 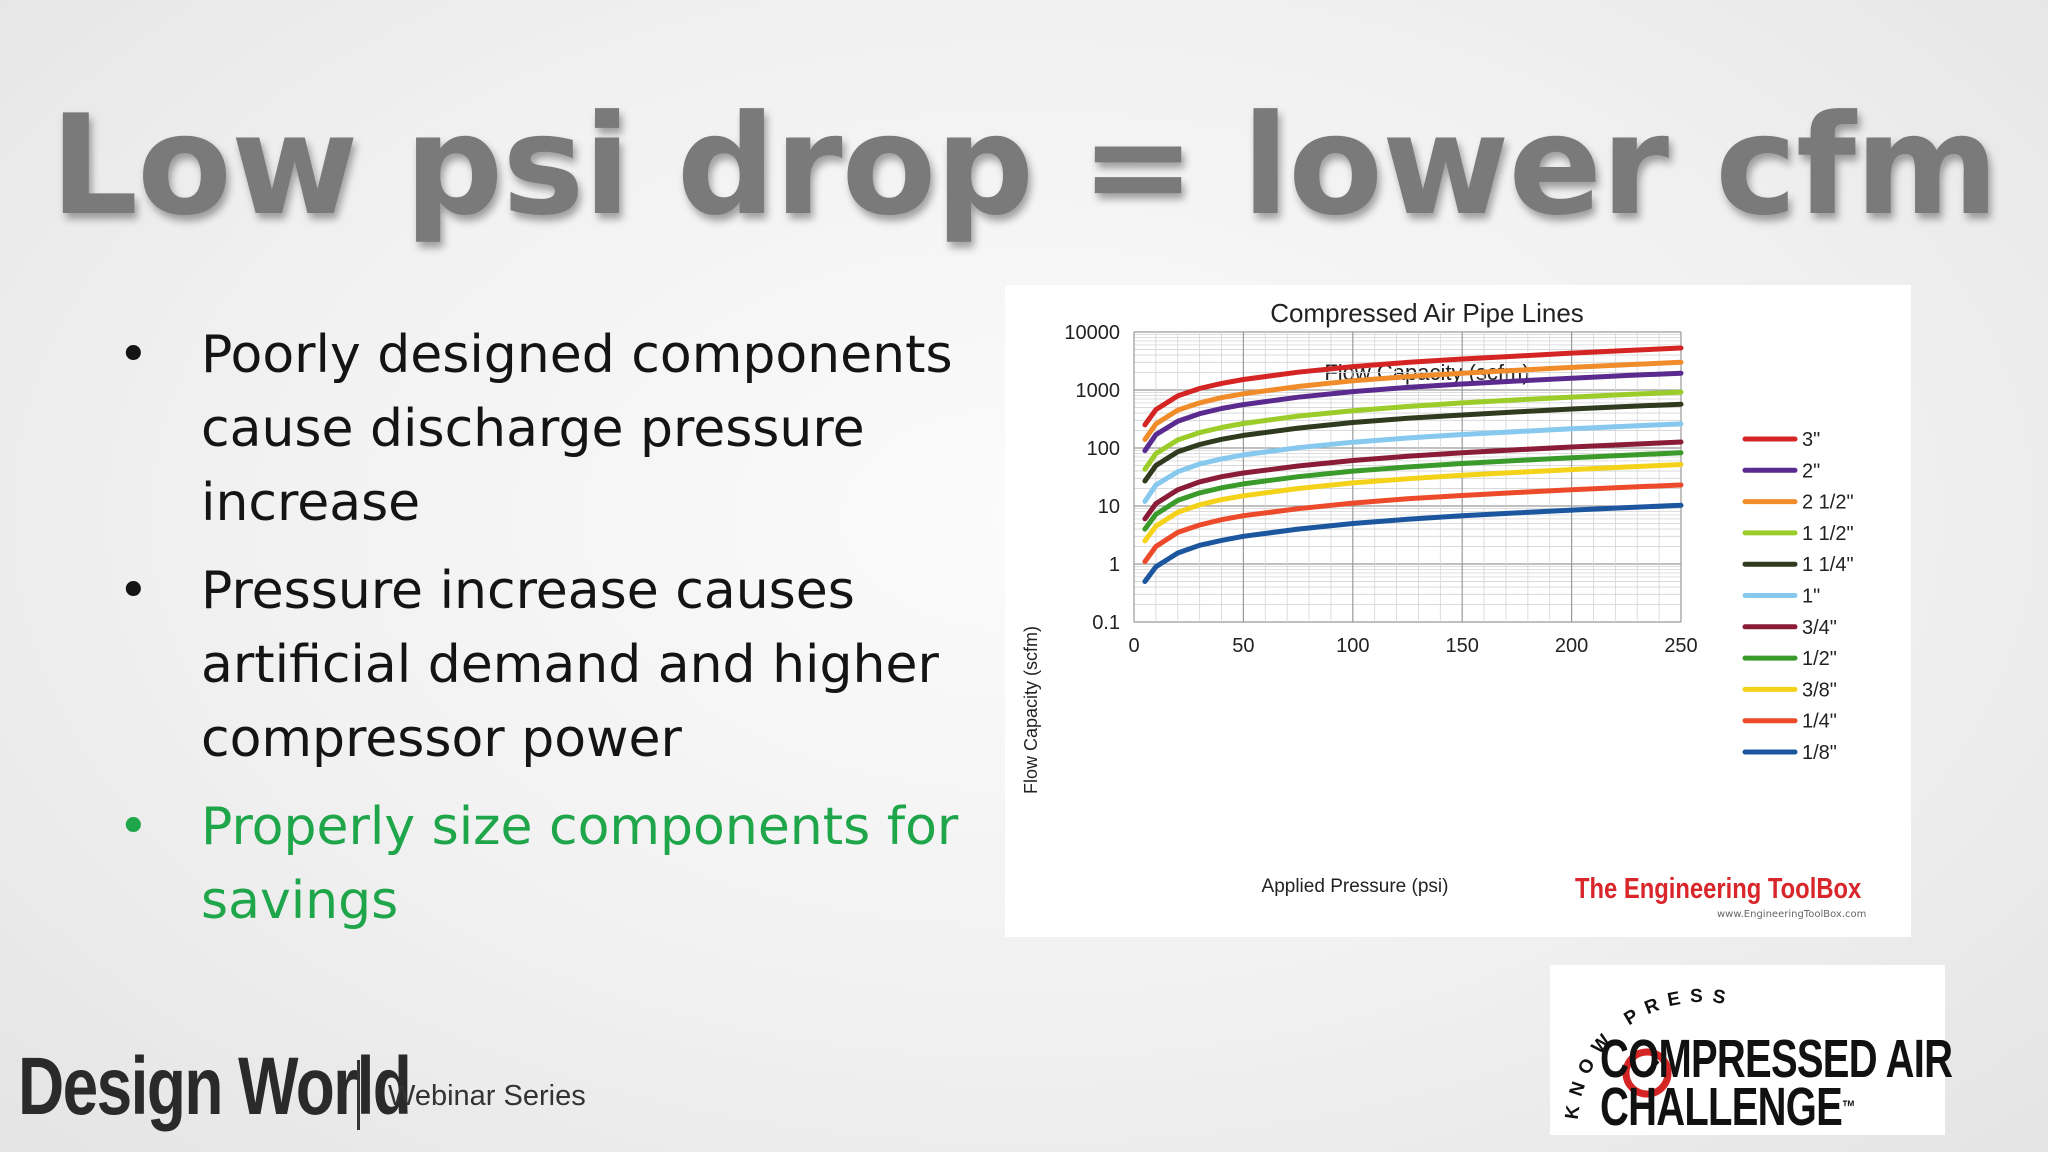 I want to click on legend-label: 3/4", so click(x=1819, y=628).